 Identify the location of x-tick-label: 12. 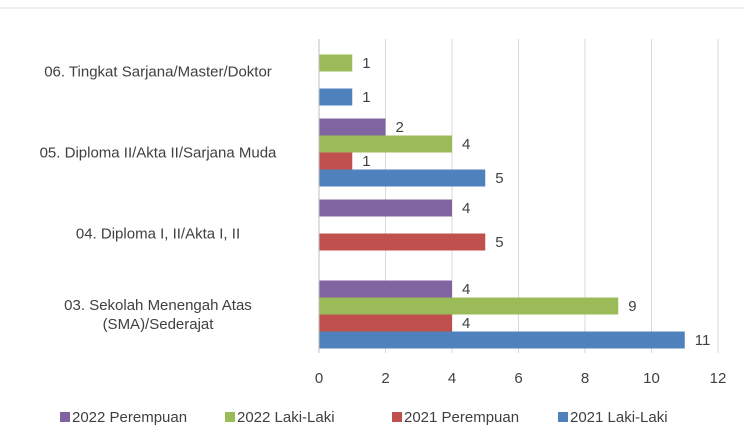
(718, 378).